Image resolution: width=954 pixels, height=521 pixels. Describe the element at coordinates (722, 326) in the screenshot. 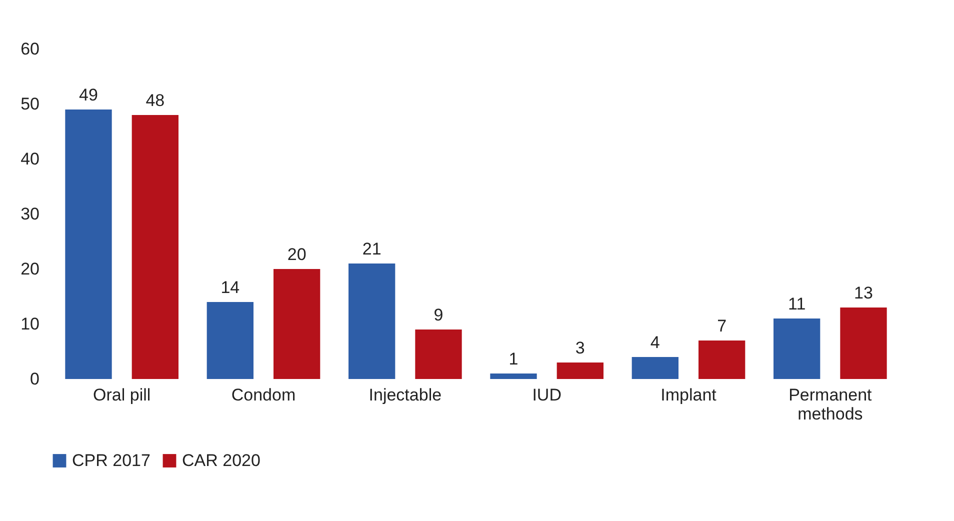

I see `data-label: 7` at that location.